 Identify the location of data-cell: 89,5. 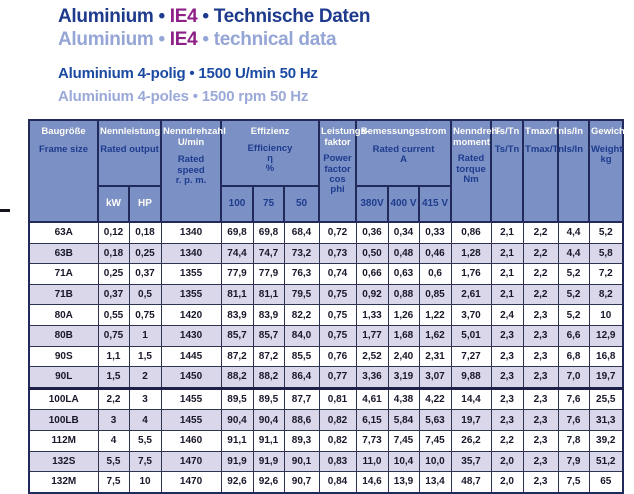
(268, 398).